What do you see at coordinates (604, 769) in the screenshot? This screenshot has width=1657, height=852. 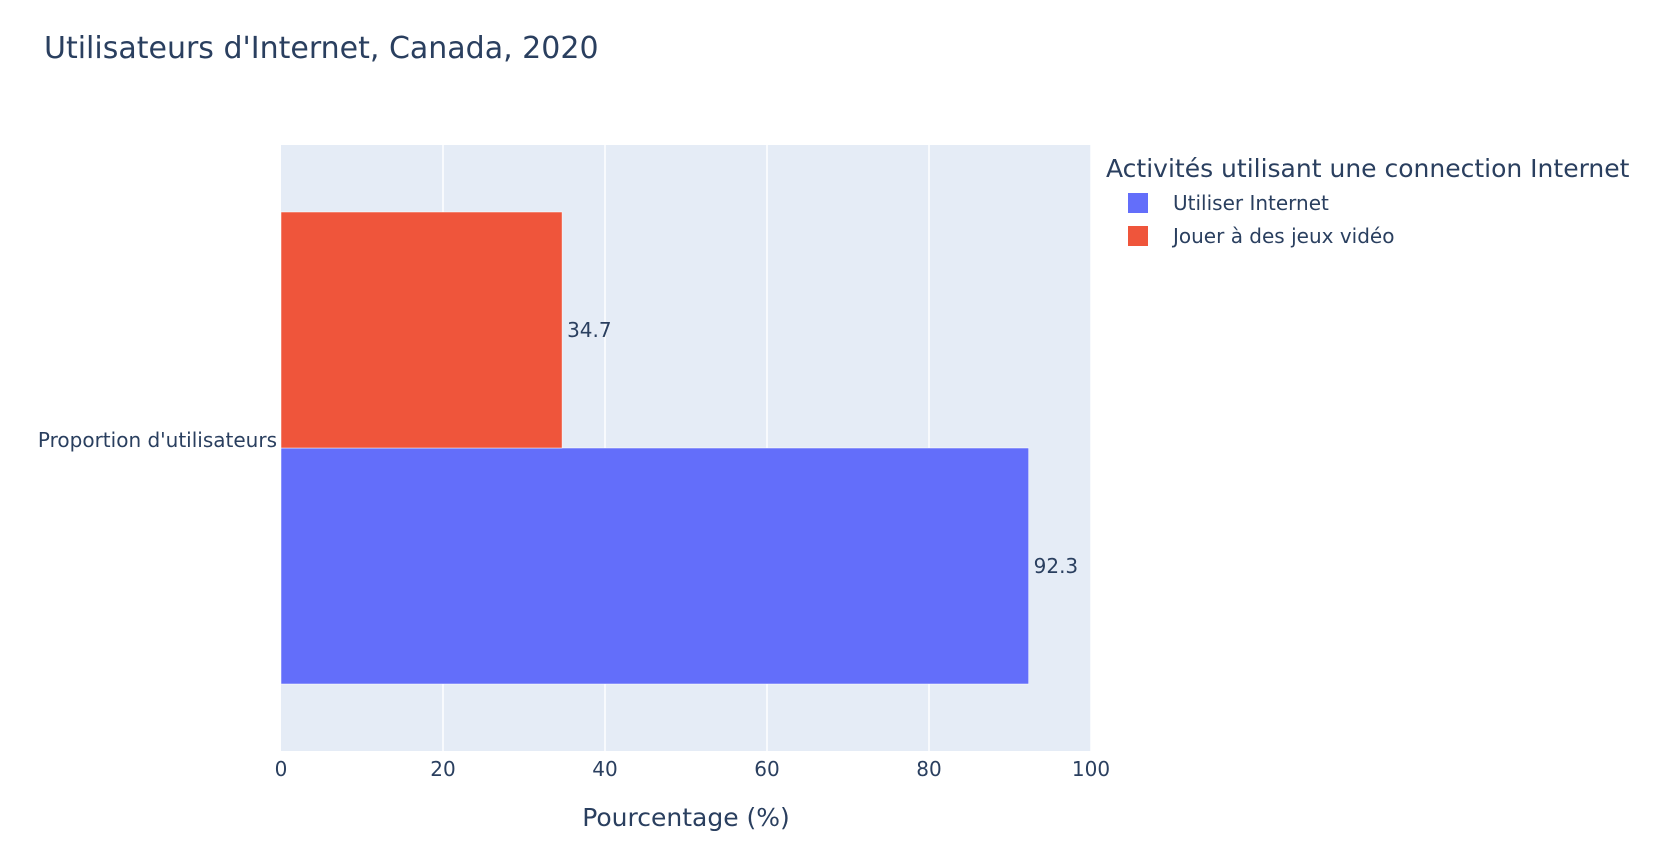 I see `x-tick-label: 40` at bounding box center [604, 769].